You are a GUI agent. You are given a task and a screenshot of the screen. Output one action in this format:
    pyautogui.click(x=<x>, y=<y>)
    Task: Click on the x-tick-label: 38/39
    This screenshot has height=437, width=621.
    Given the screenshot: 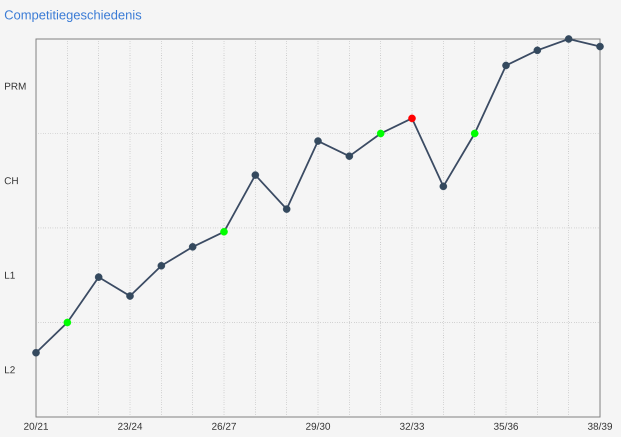 What is the action you would take?
    pyautogui.click(x=600, y=426)
    